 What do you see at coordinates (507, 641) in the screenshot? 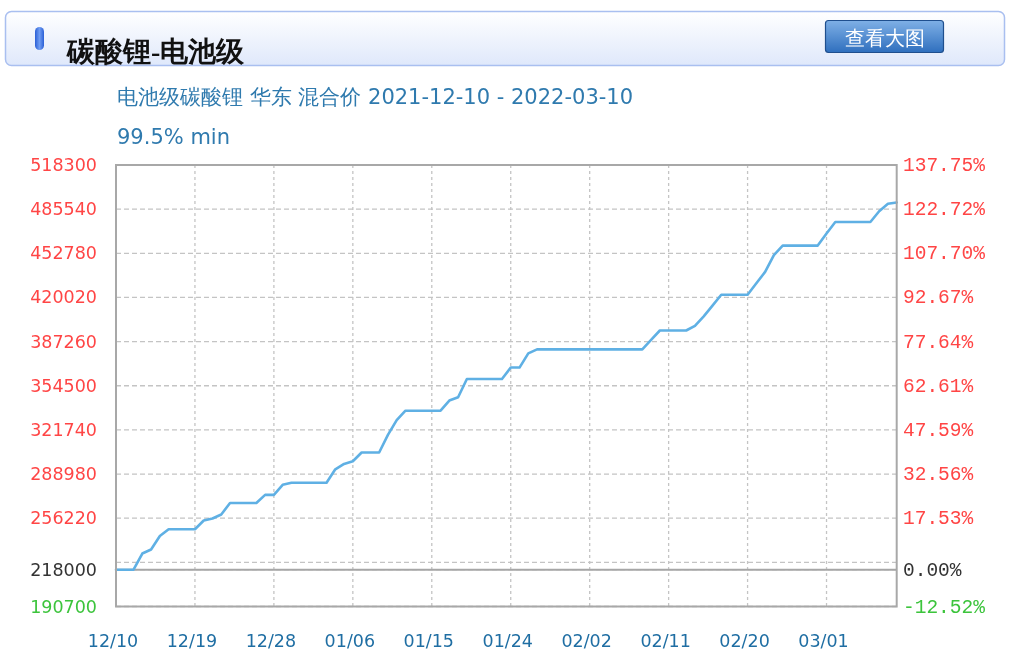
I see `x-tick-label: 01/24` at bounding box center [507, 641].